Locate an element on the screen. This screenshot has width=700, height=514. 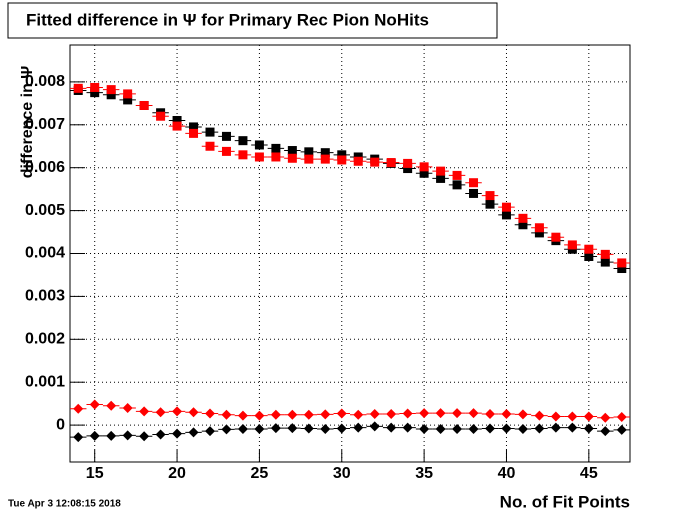
y-tick-label: 0 is located at coordinates (60, 424).